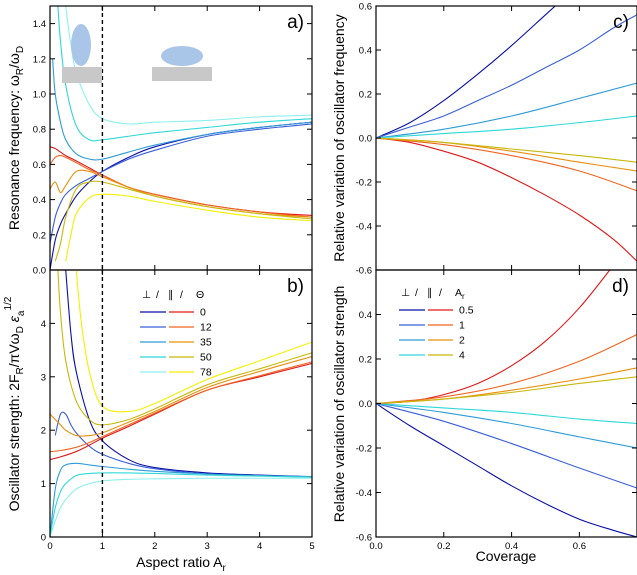  What do you see at coordinates (206, 328) in the screenshot?
I see `legend-label: 12` at bounding box center [206, 328].